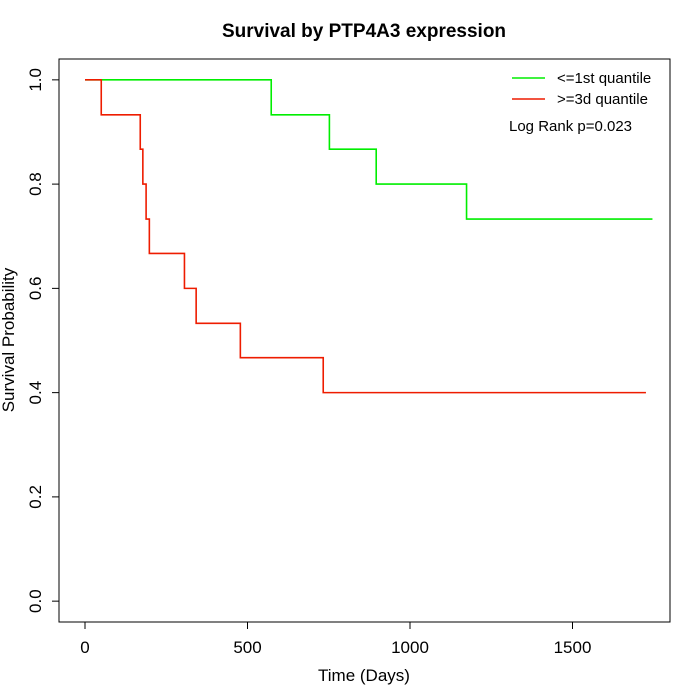 This screenshot has width=700, height=700. What do you see at coordinates (336, 639) in the screenshot?
I see `x-axis: 0 500 1000 1500` at bounding box center [336, 639].